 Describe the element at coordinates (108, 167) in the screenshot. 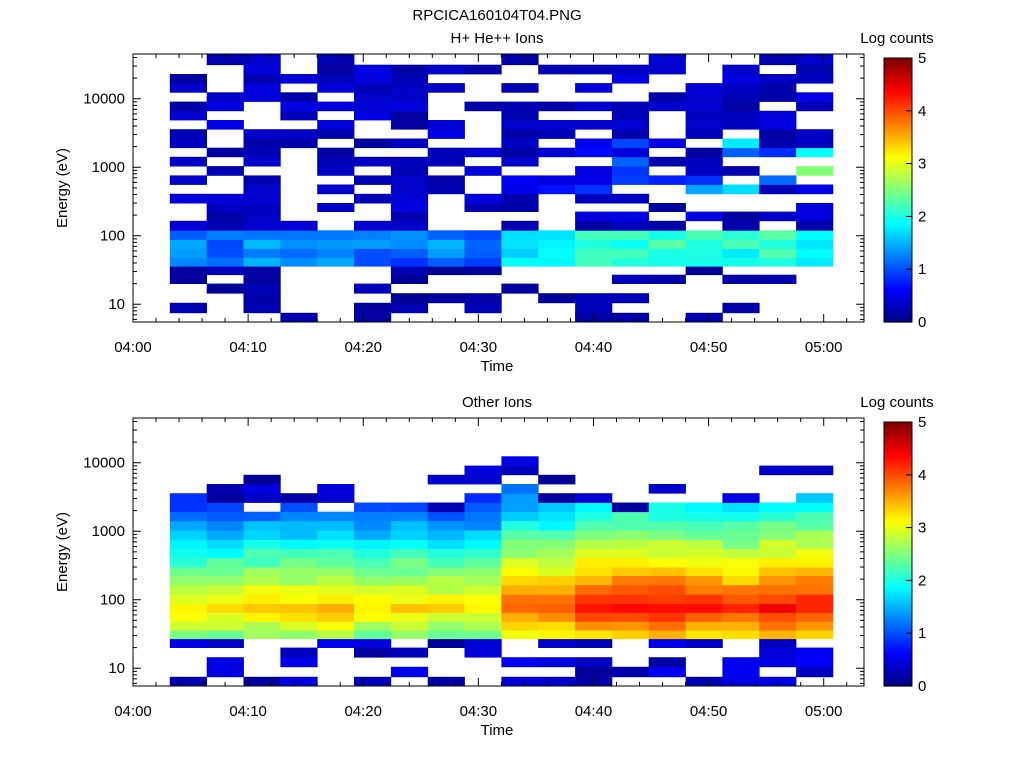

I see `y-tick-label: 1000` at that location.